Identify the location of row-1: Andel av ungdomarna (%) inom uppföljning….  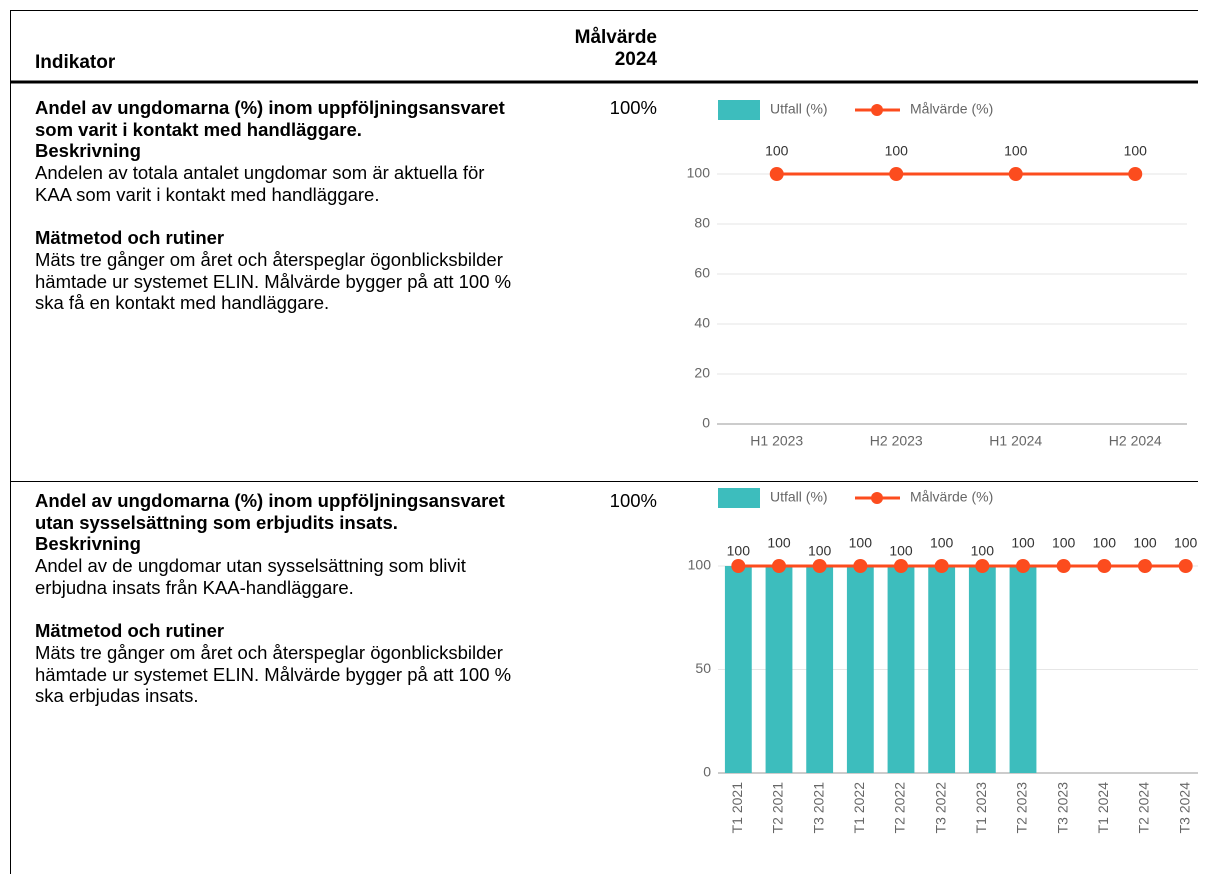
(275, 205).